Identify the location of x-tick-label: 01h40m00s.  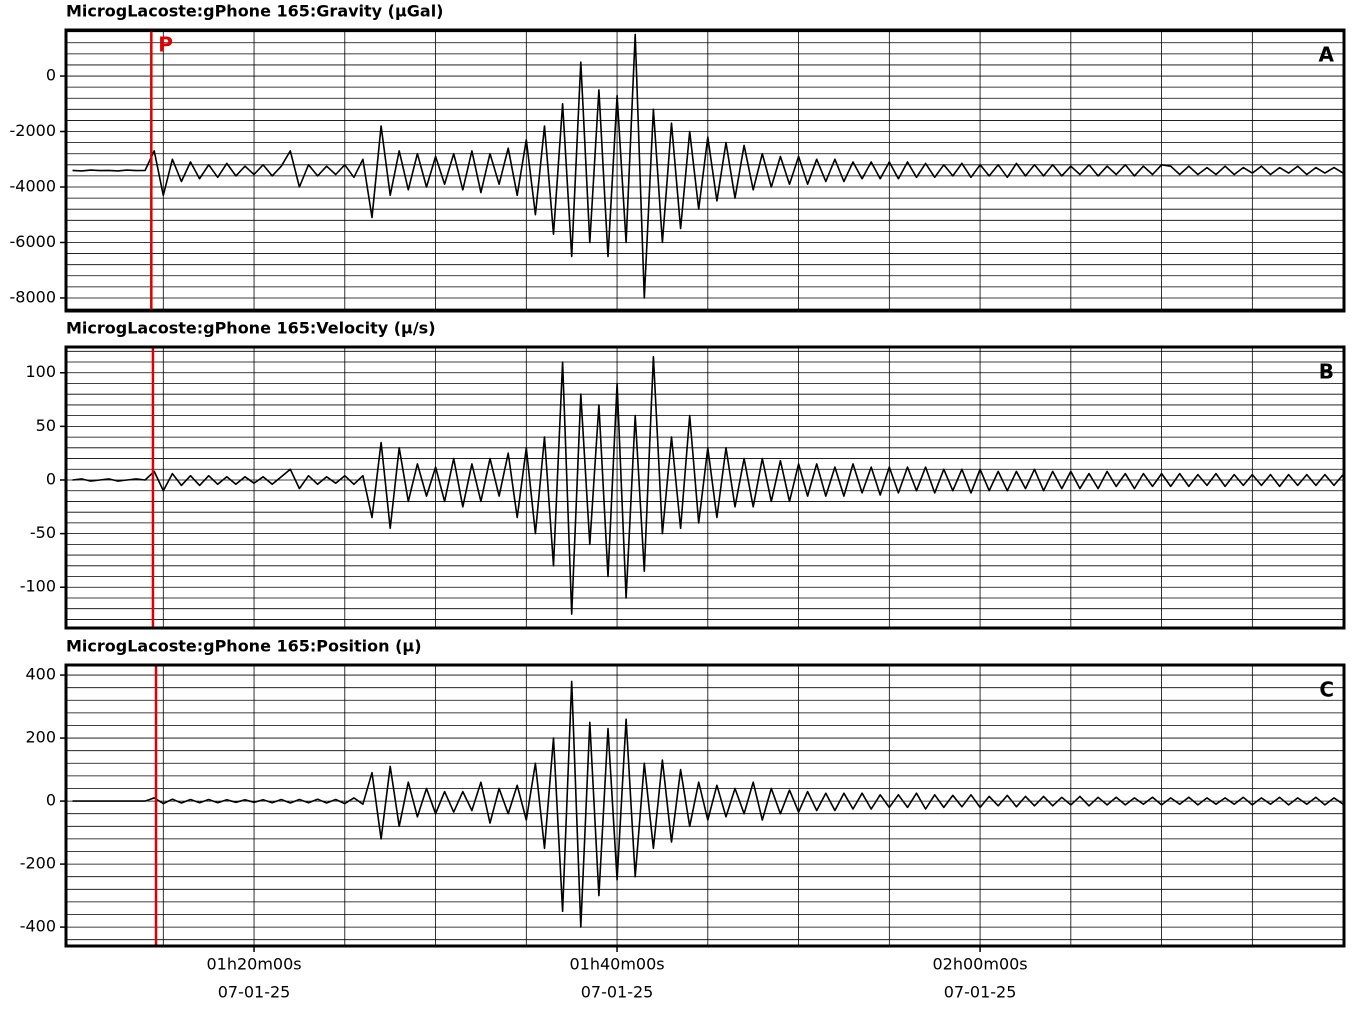
(616, 964).